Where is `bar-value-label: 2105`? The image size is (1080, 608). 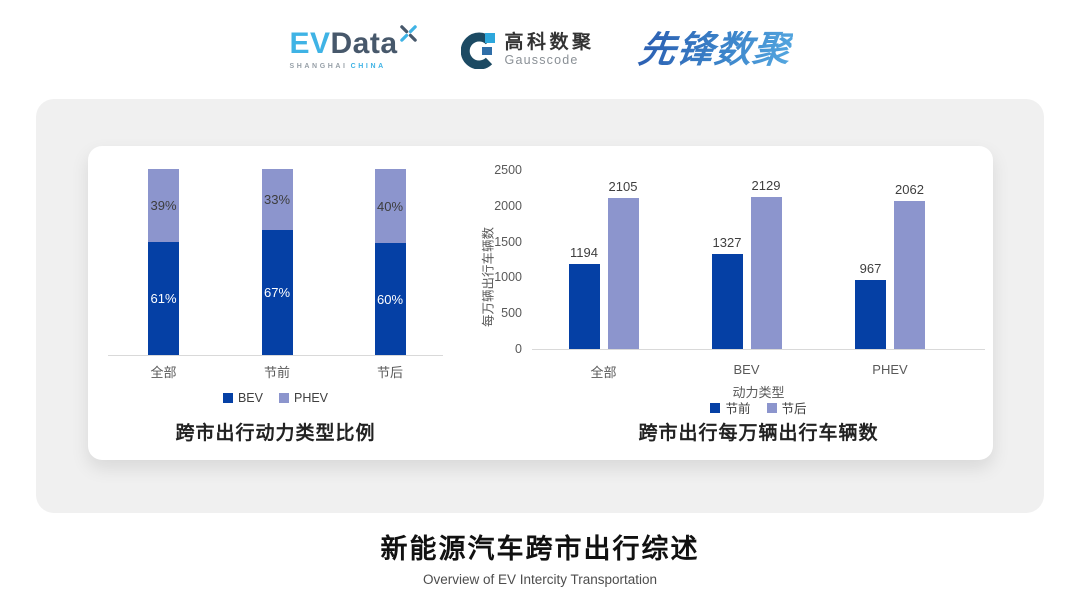
bar-value-label: 2105 is located at coordinates (623, 186).